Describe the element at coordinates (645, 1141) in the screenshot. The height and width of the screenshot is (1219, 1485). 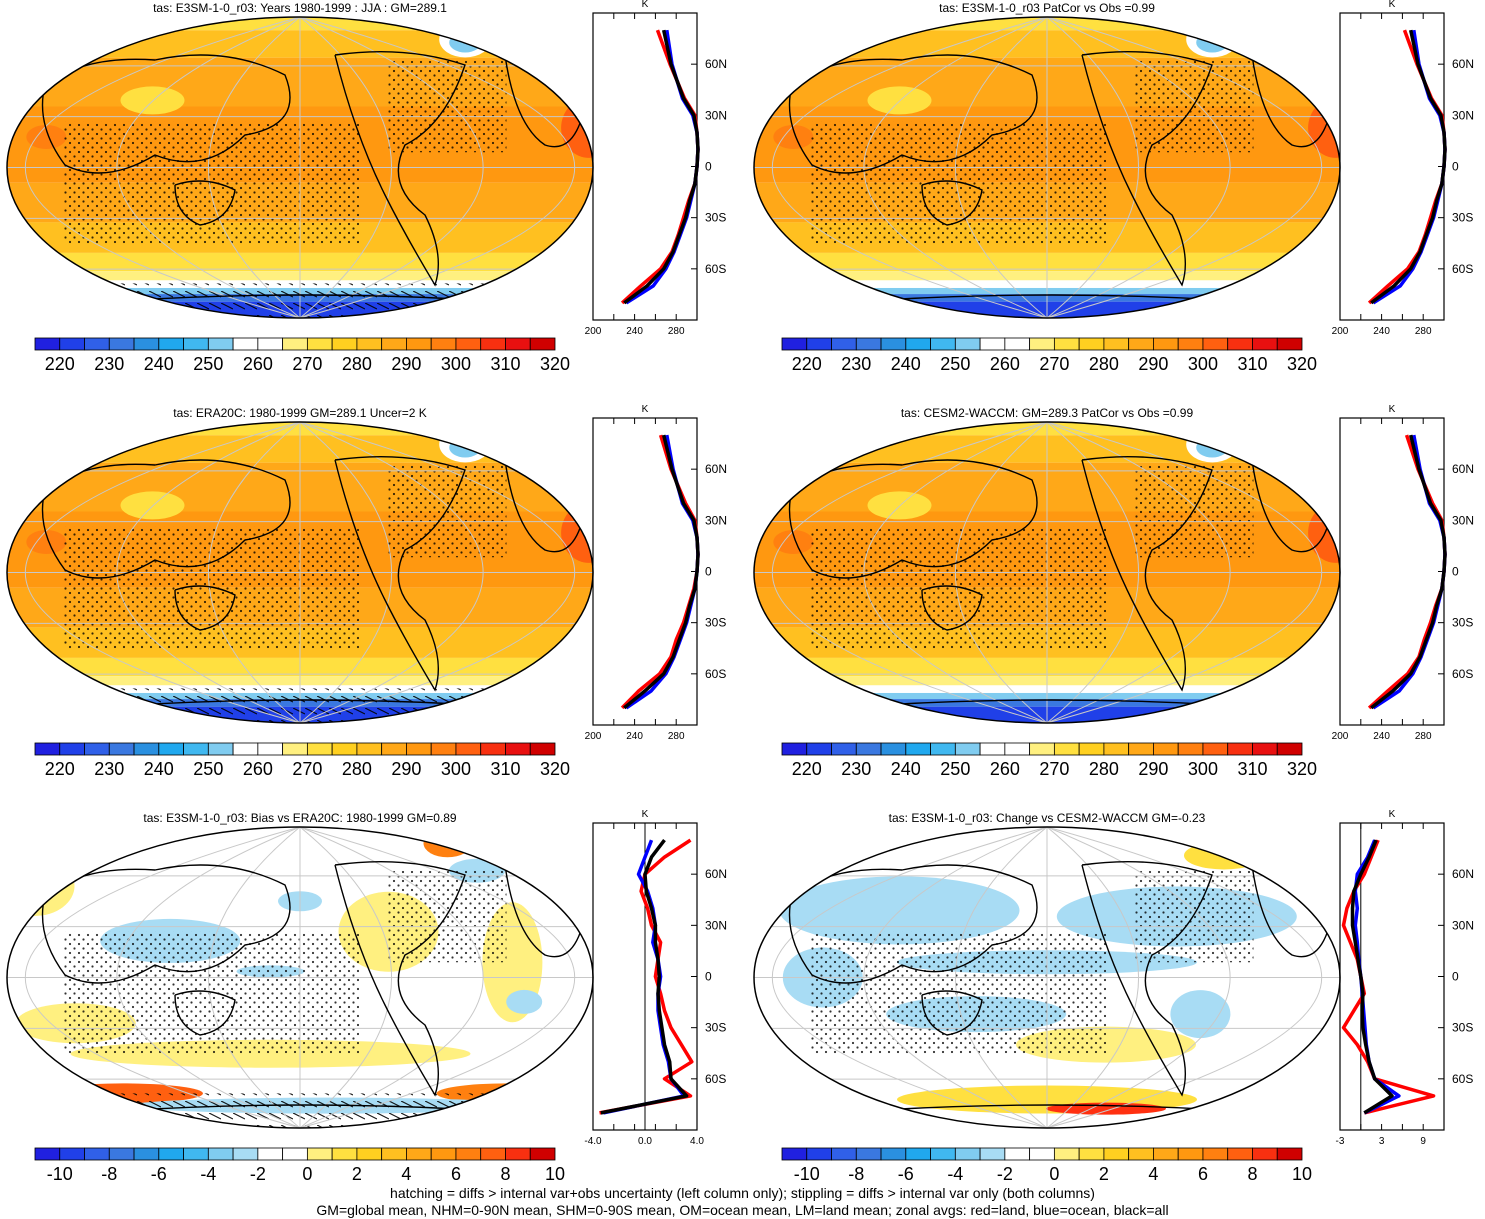
I see `zonal-xtick-label: 0.0` at that location.